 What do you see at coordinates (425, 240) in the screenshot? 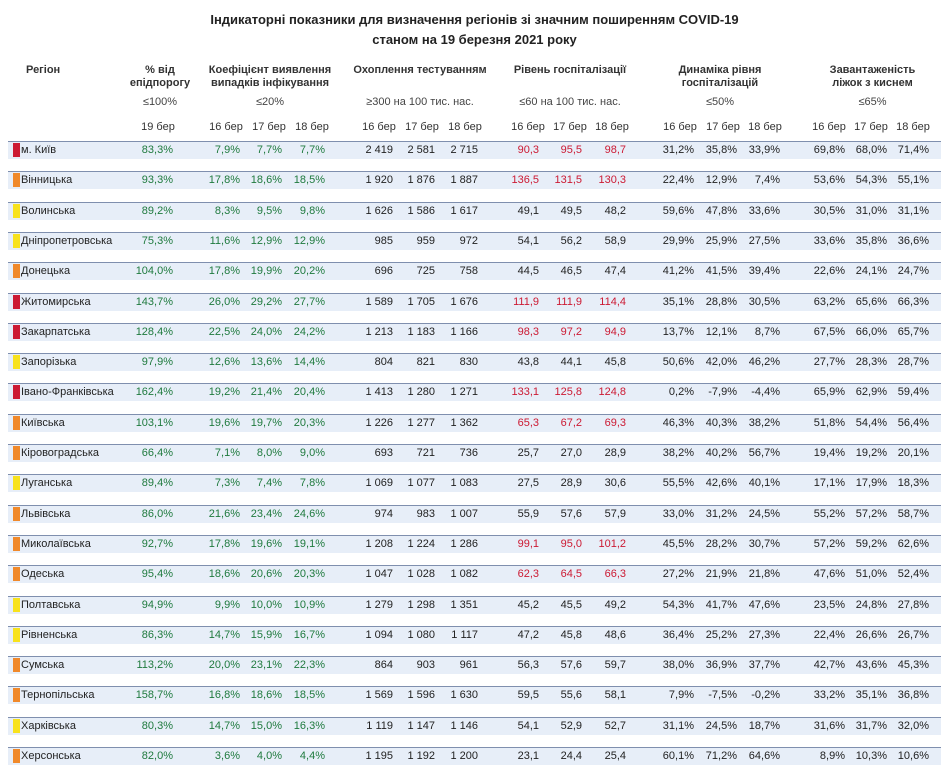
I see `testing-value: 959` at bounding box center [425, 240].